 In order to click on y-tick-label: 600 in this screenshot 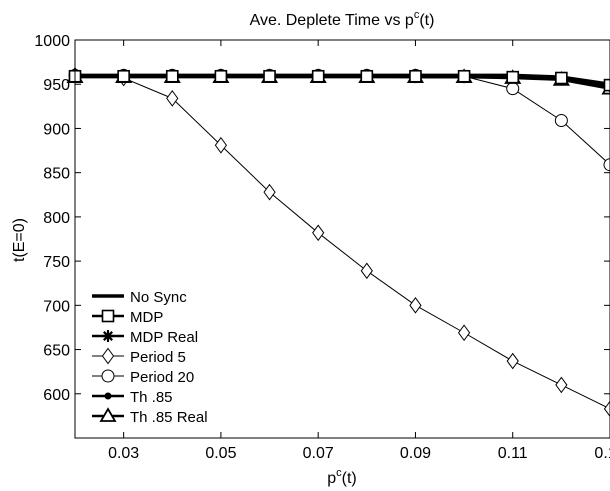, I will do `click(56, 395)`.